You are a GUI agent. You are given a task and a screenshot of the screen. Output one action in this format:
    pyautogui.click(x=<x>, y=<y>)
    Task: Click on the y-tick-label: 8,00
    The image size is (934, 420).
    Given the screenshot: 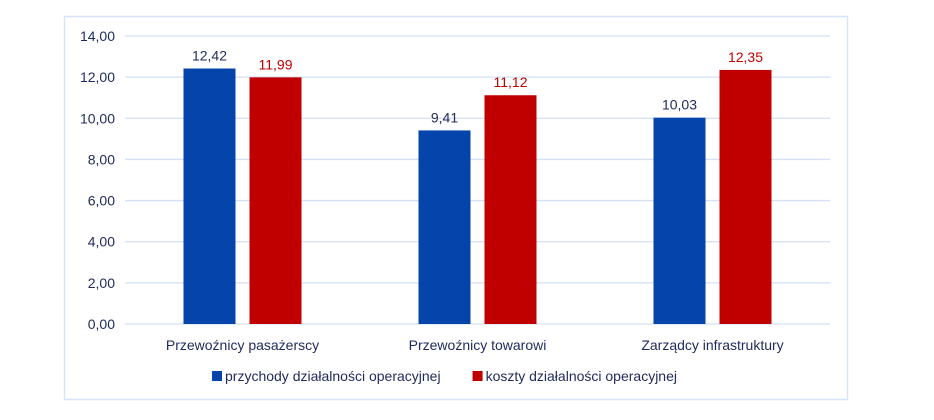 What is the action you would take?
    pyautogui.click(x=101, y=159)
    